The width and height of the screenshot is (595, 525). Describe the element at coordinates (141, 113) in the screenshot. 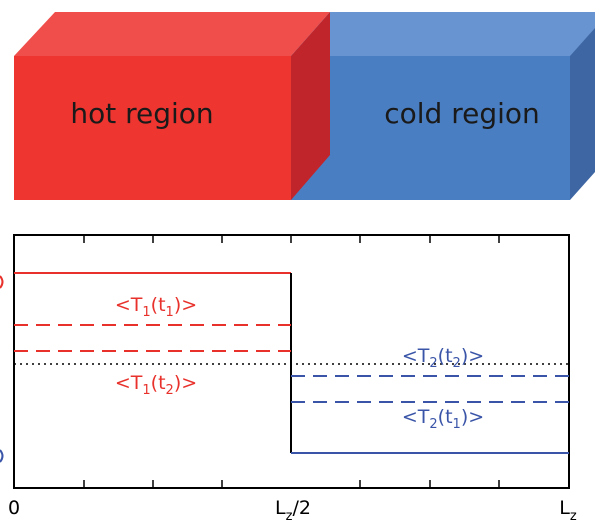

I see `hot-region-label: hot region` at that location.